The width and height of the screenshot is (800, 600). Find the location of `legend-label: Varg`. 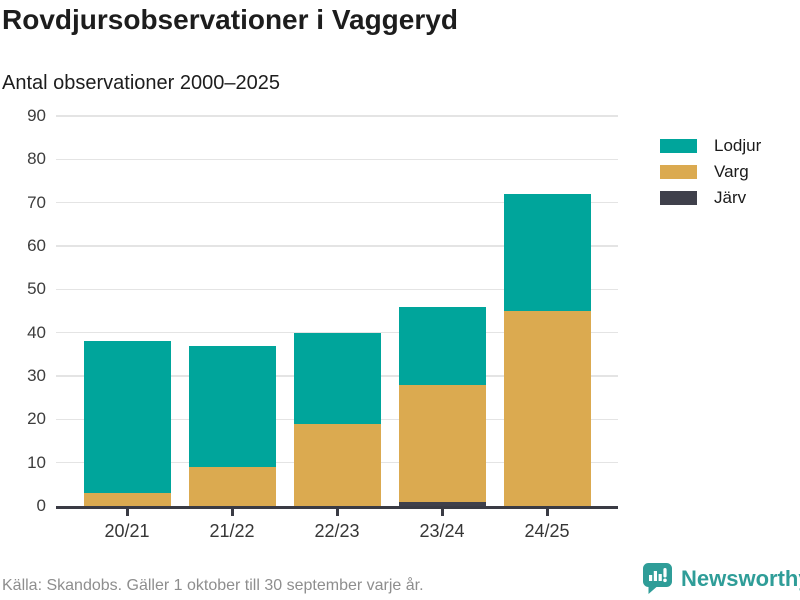

legend-label: Varg is located at coordinates (731, 171).